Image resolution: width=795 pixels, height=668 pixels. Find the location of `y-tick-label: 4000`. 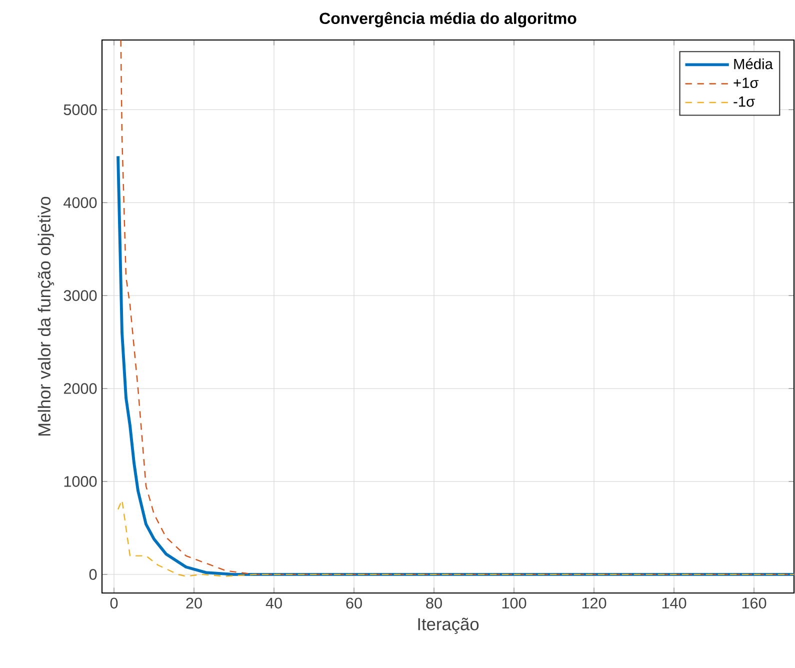

y-tick-label: 4000 is located at coordinates (80, 202).